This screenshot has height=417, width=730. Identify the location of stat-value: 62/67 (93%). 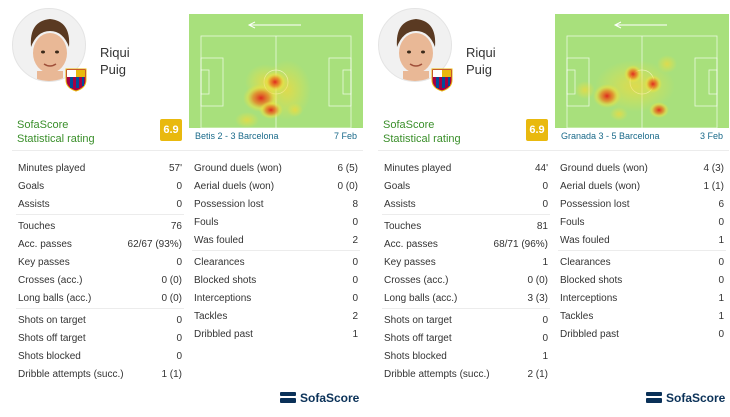
(154, 244).